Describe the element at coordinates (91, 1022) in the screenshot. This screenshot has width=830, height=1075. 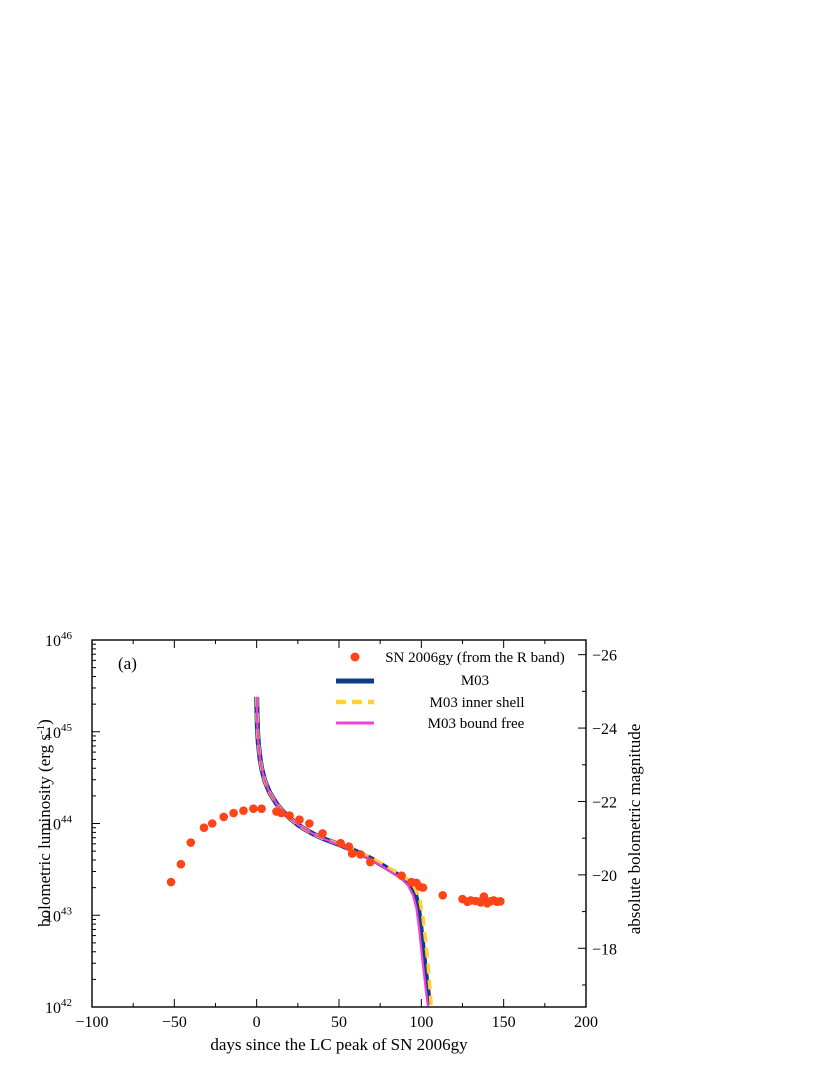
I see `x-tick-label: −100` at that location.